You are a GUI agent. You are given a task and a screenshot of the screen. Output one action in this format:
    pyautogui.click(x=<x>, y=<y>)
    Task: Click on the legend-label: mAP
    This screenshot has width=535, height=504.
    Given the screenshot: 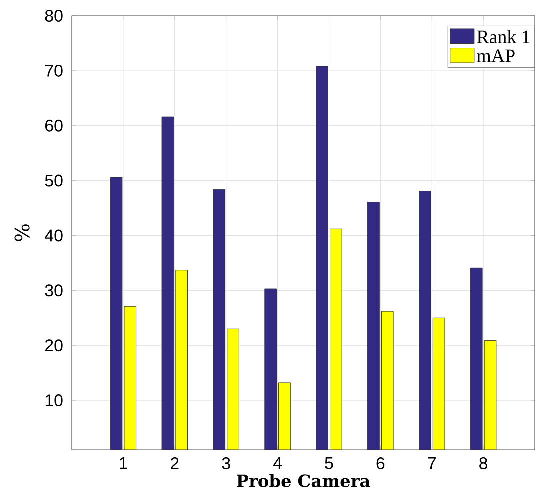 What is the action you would take?
    pyautogui.click(x=496, y=56)
    